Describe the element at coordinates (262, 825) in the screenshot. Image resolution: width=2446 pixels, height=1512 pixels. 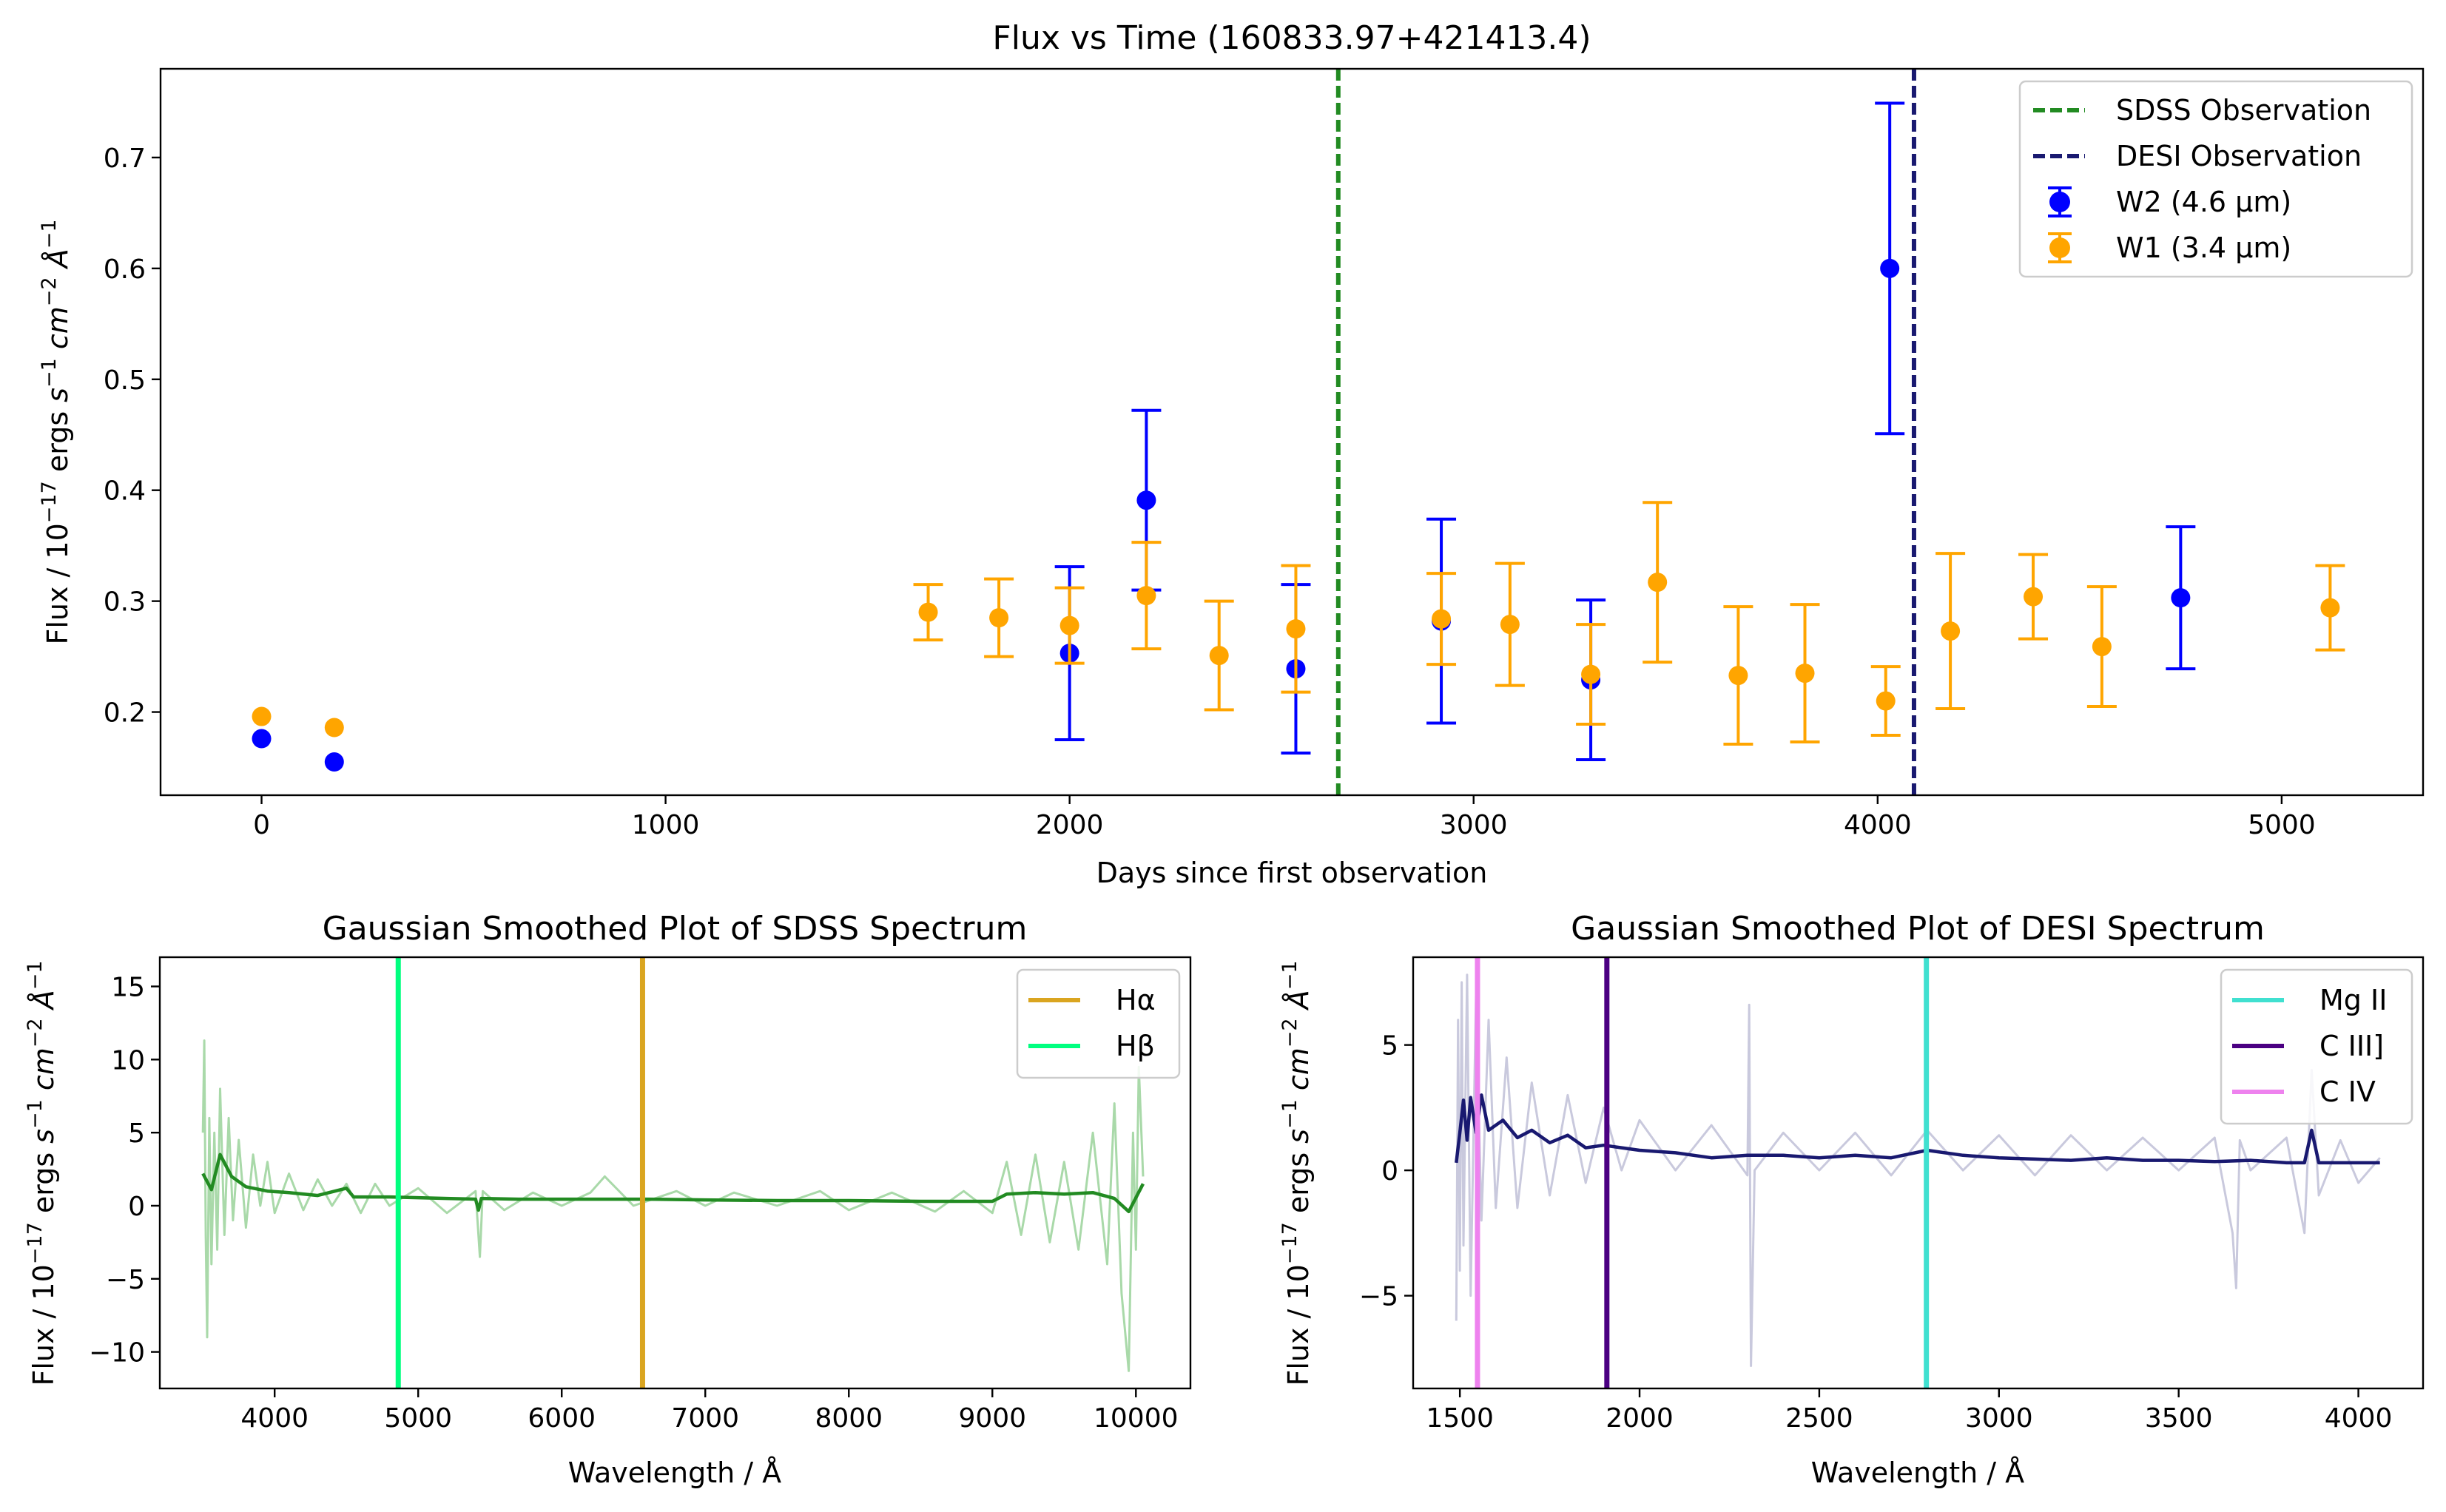
I see `flux-vs-time-xtick-label: 0` at that location.